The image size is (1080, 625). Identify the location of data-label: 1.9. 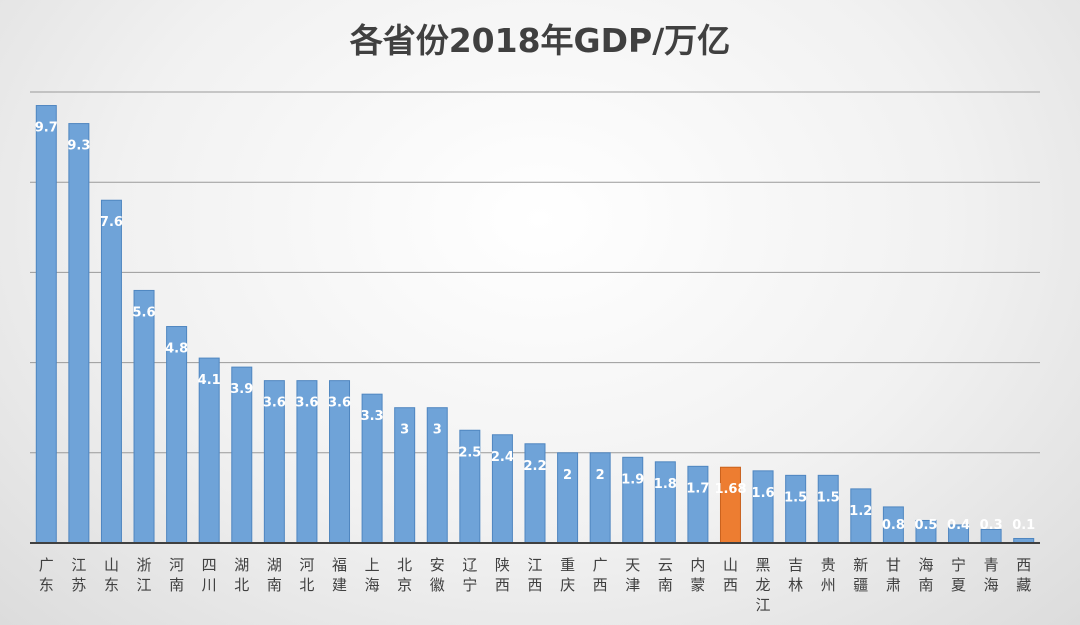
(632, 479).